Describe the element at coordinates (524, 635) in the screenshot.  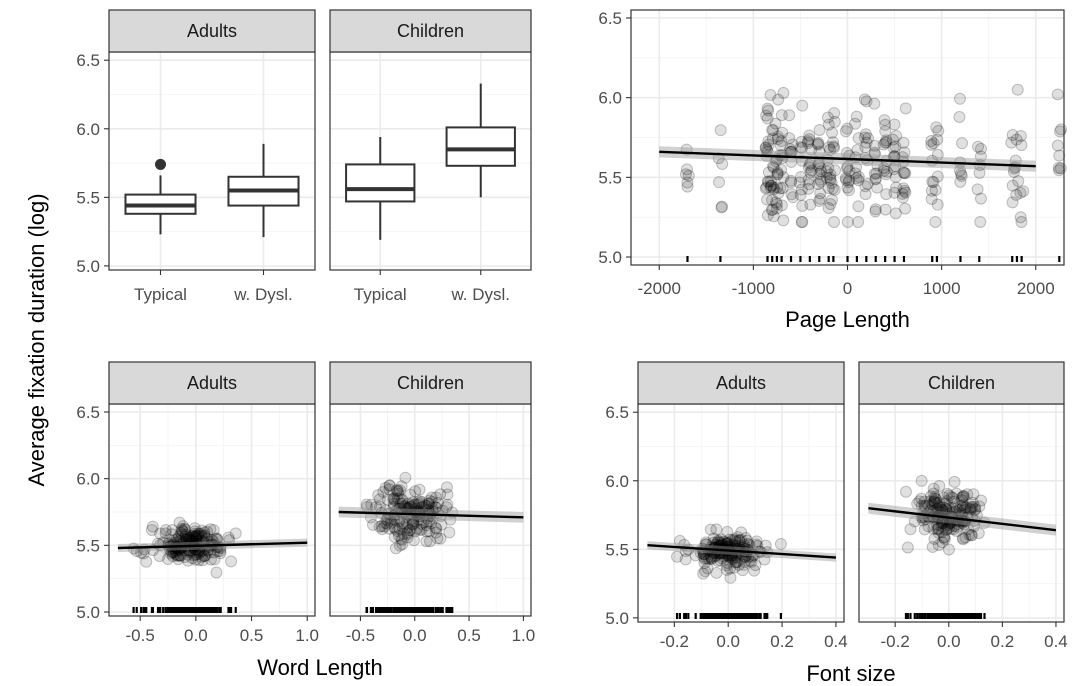
I see `x-tick-label: 1.0` at that location.